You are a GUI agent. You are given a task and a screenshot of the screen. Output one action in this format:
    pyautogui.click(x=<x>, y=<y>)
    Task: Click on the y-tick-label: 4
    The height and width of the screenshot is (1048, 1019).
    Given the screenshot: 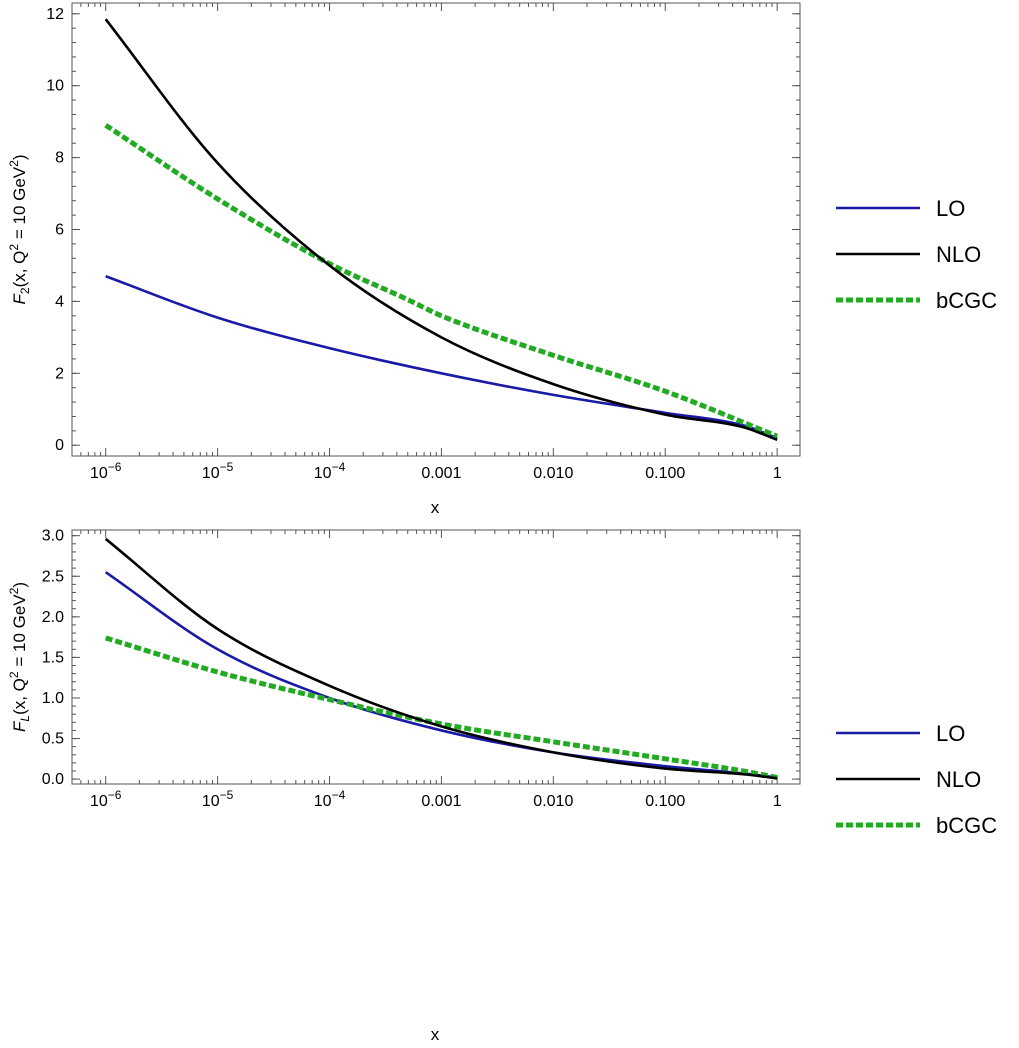 What is the action you would take?
    pyautogui.click(x=59, y=301)
    